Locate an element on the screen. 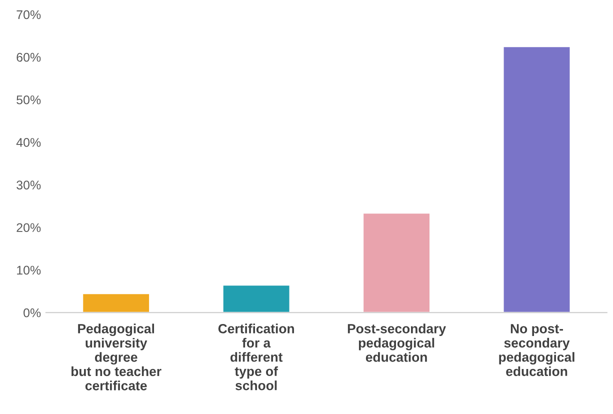 Image resolution: width=613 pixels, height=414 pixels. y-tick-label: 60% is located at coordinates (28, 57).